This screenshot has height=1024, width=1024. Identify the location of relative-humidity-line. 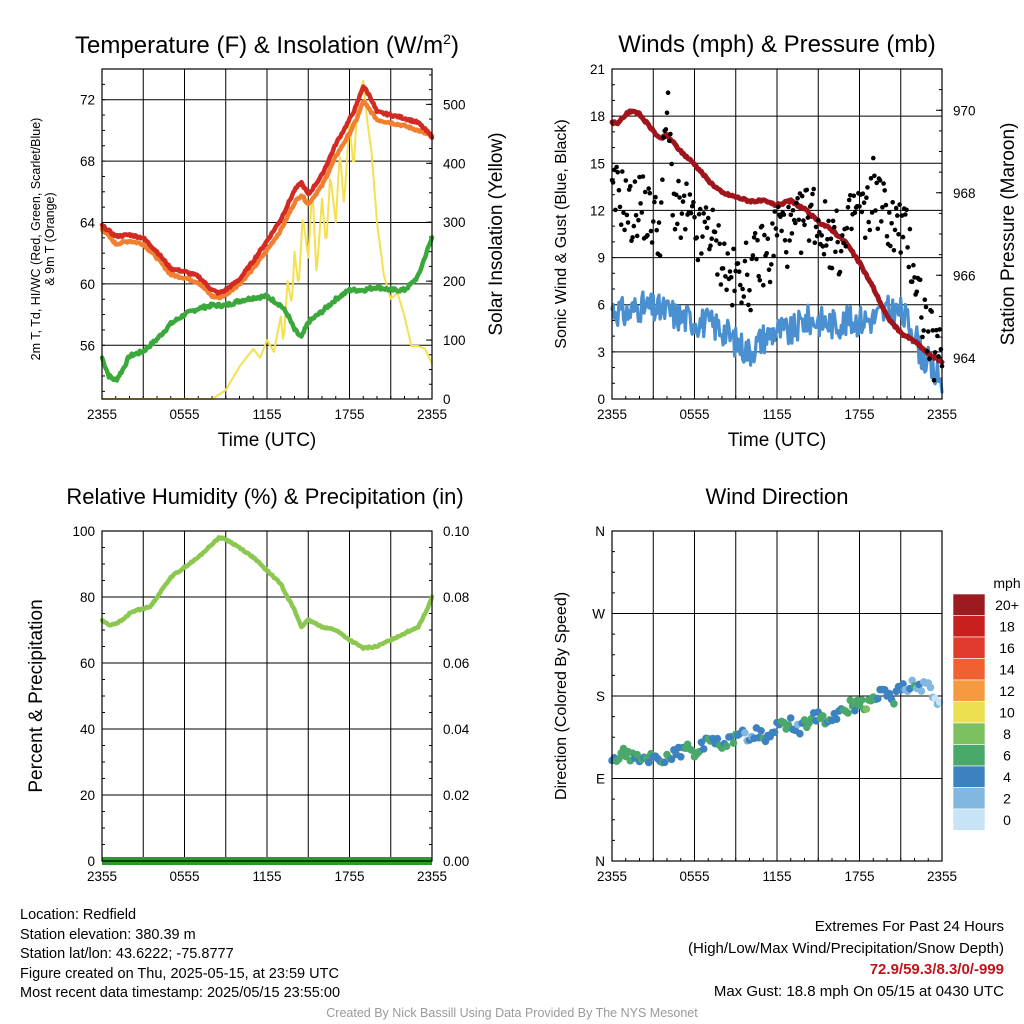
(267, 593).